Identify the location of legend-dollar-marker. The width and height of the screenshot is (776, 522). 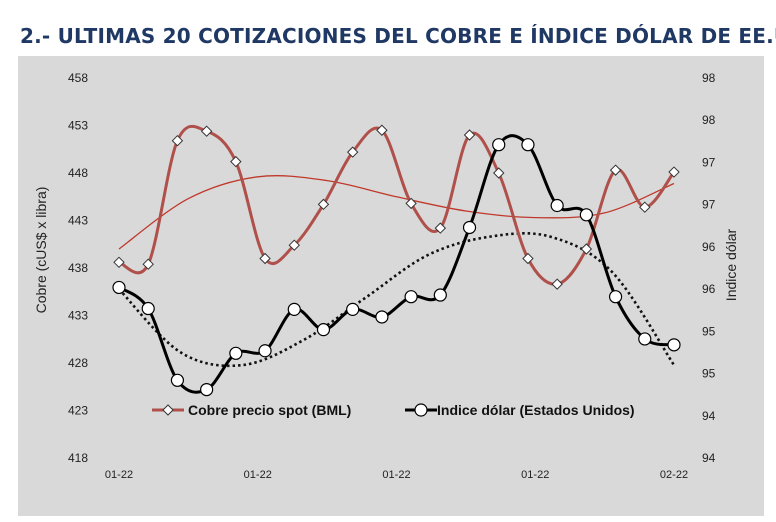
(421, 410).